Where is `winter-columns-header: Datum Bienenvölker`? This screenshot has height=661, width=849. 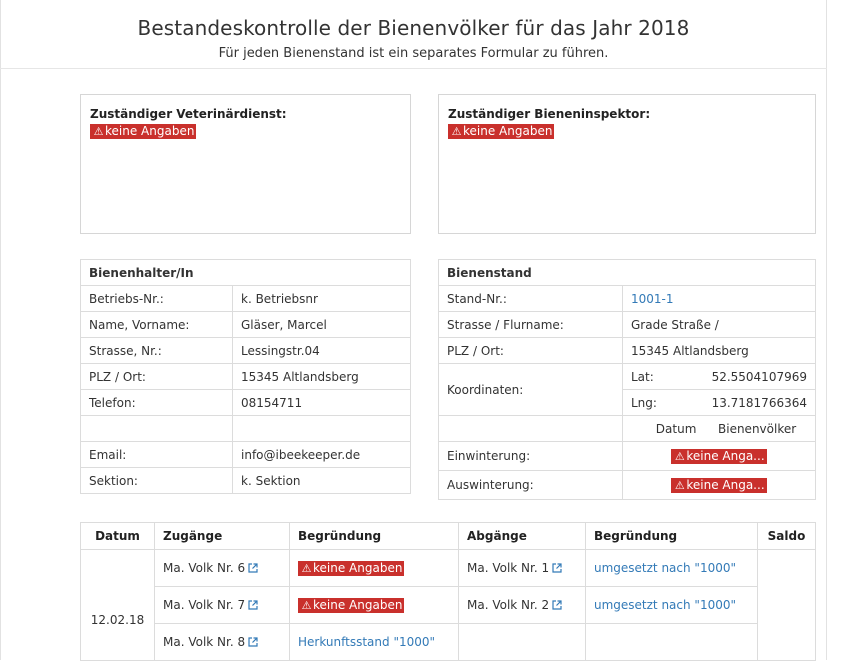
winter-columns-header: Datum Bienenvölker is located at coordinates (719, 428).